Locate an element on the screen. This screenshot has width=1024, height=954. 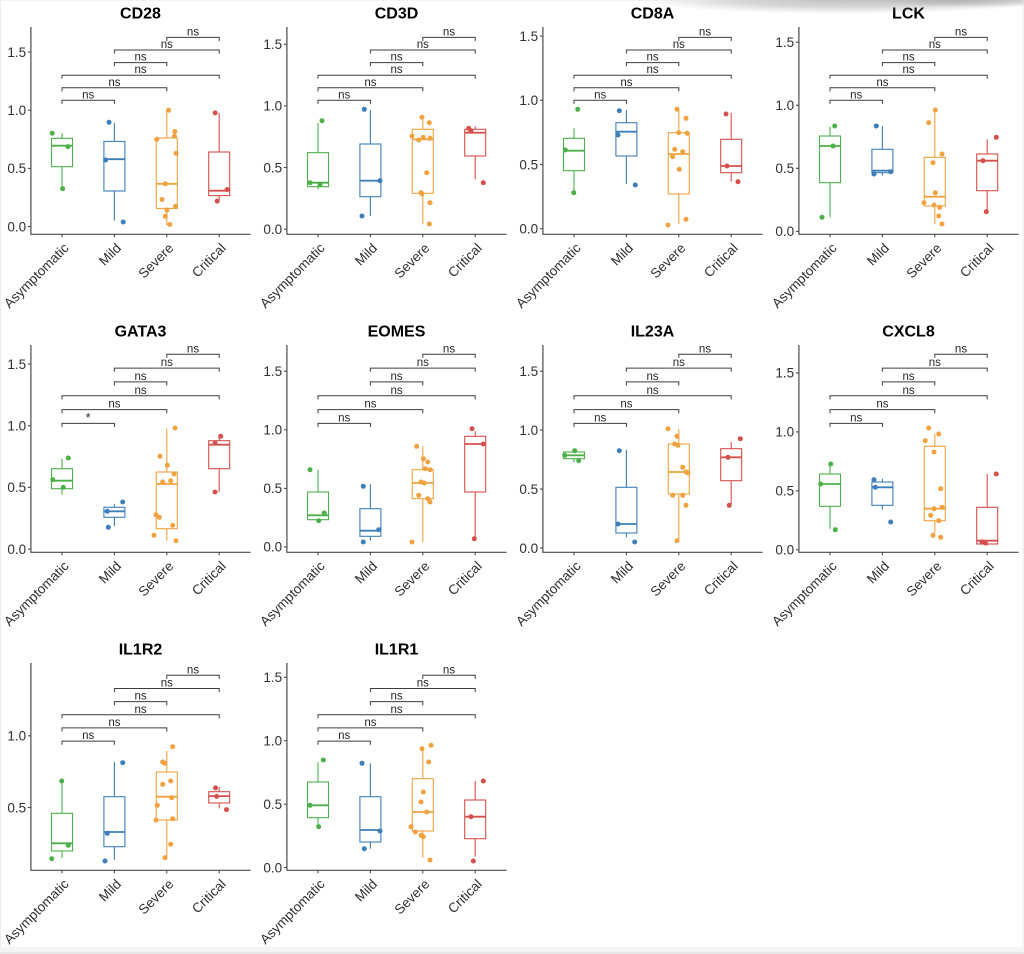
svg-text: IL23A is located at coordinates (653, 331).